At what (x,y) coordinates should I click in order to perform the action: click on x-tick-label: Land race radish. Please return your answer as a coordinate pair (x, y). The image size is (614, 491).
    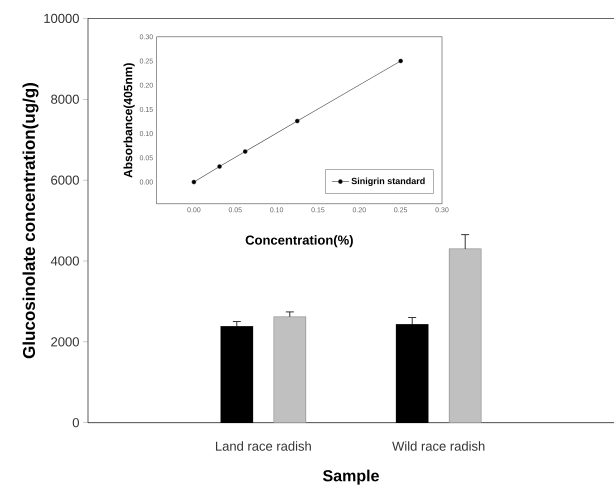
    Looking at the image, I should click on (263, 446).